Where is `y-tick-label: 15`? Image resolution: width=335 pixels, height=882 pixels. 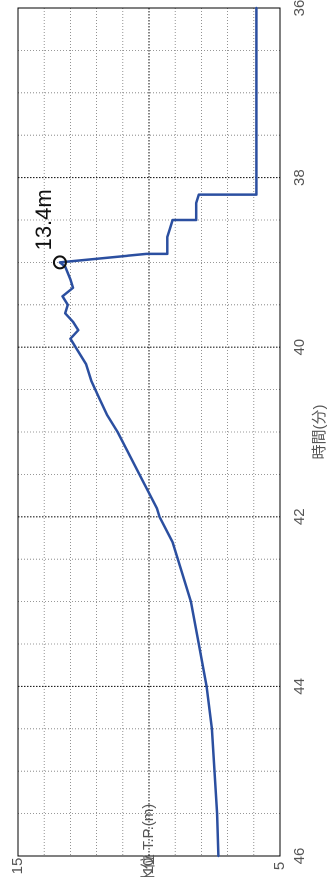
y-tick-label: 15 is located at coordinates (17, 866).